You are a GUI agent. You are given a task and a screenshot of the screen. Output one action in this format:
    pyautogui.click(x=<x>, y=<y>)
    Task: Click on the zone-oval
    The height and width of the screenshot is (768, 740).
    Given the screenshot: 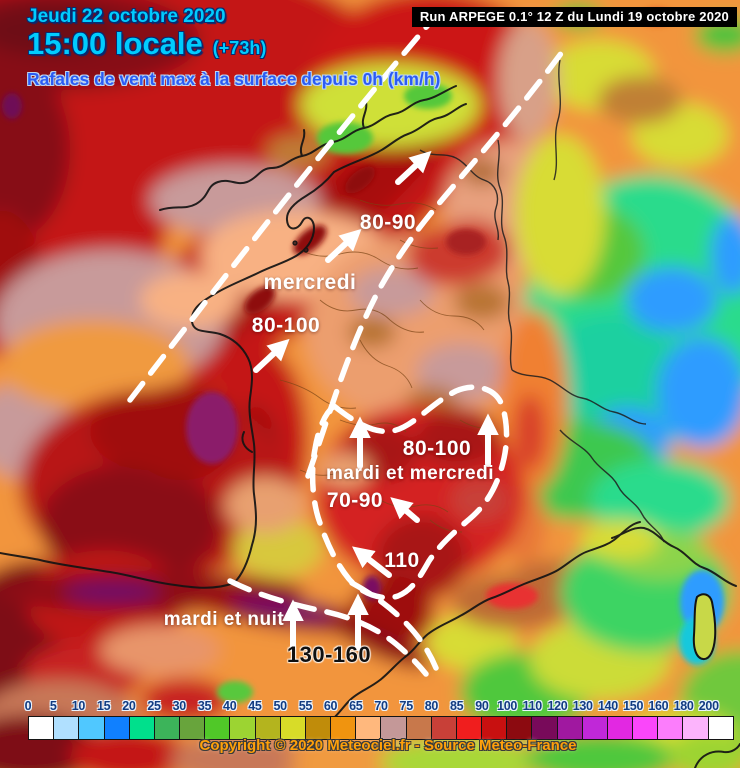 What is the action you would take?
    pyautogui.click(x=409, y=492)
    